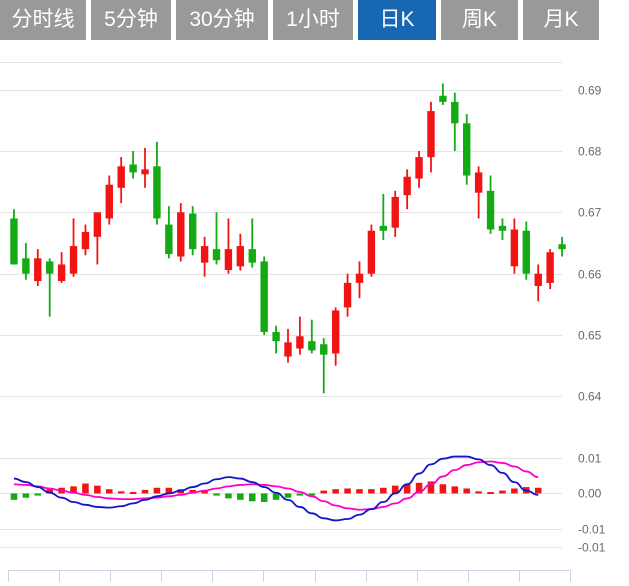 The width and height of the screenshot is (629, 586). Describe the element at coordinates (131, 20) in the screenshot. I see `tab-5min: 5分钟` at that location.